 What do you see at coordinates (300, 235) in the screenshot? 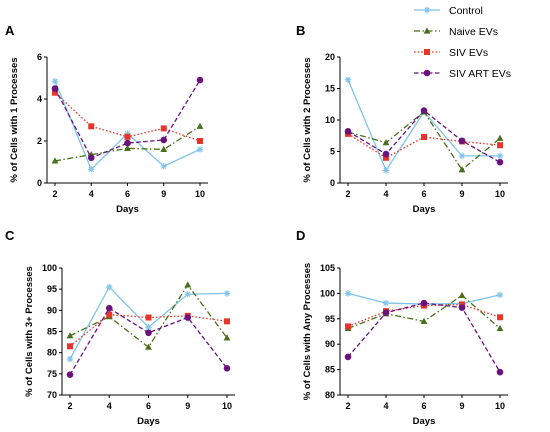
I see `panel-d-letter: D` at bounding box center [300, 235].